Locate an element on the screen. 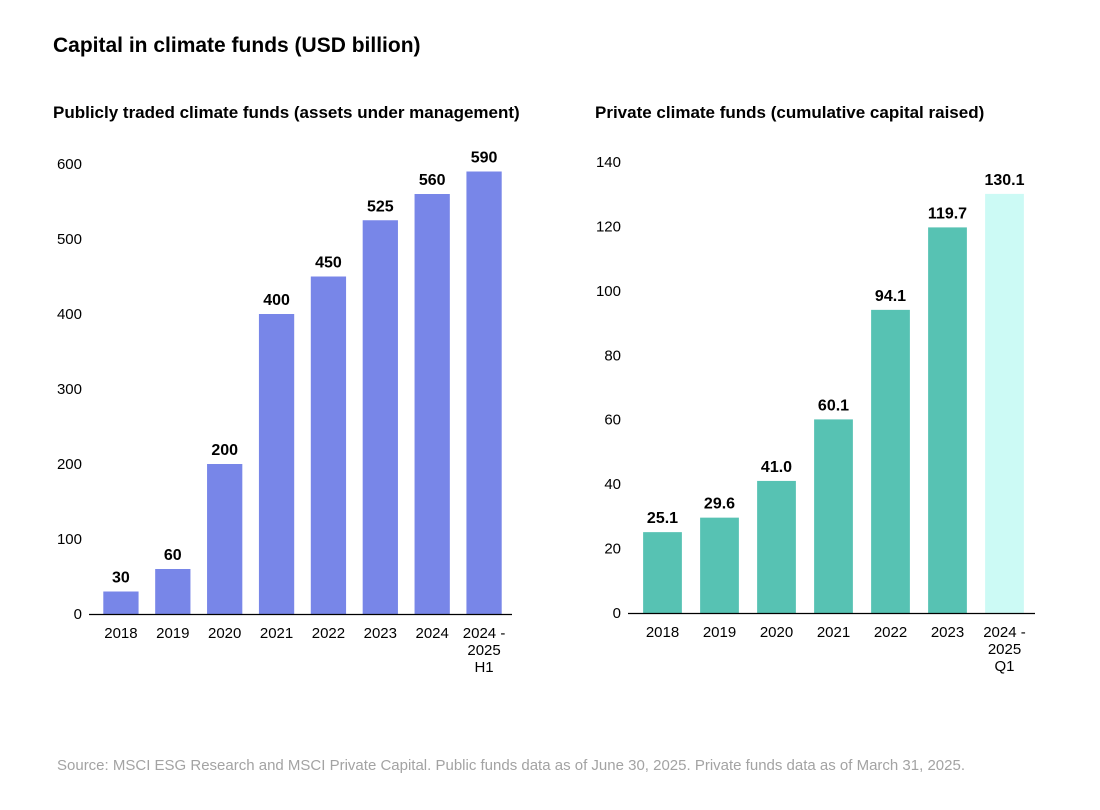  data-label: 450 is located at coordinates (328, 263).